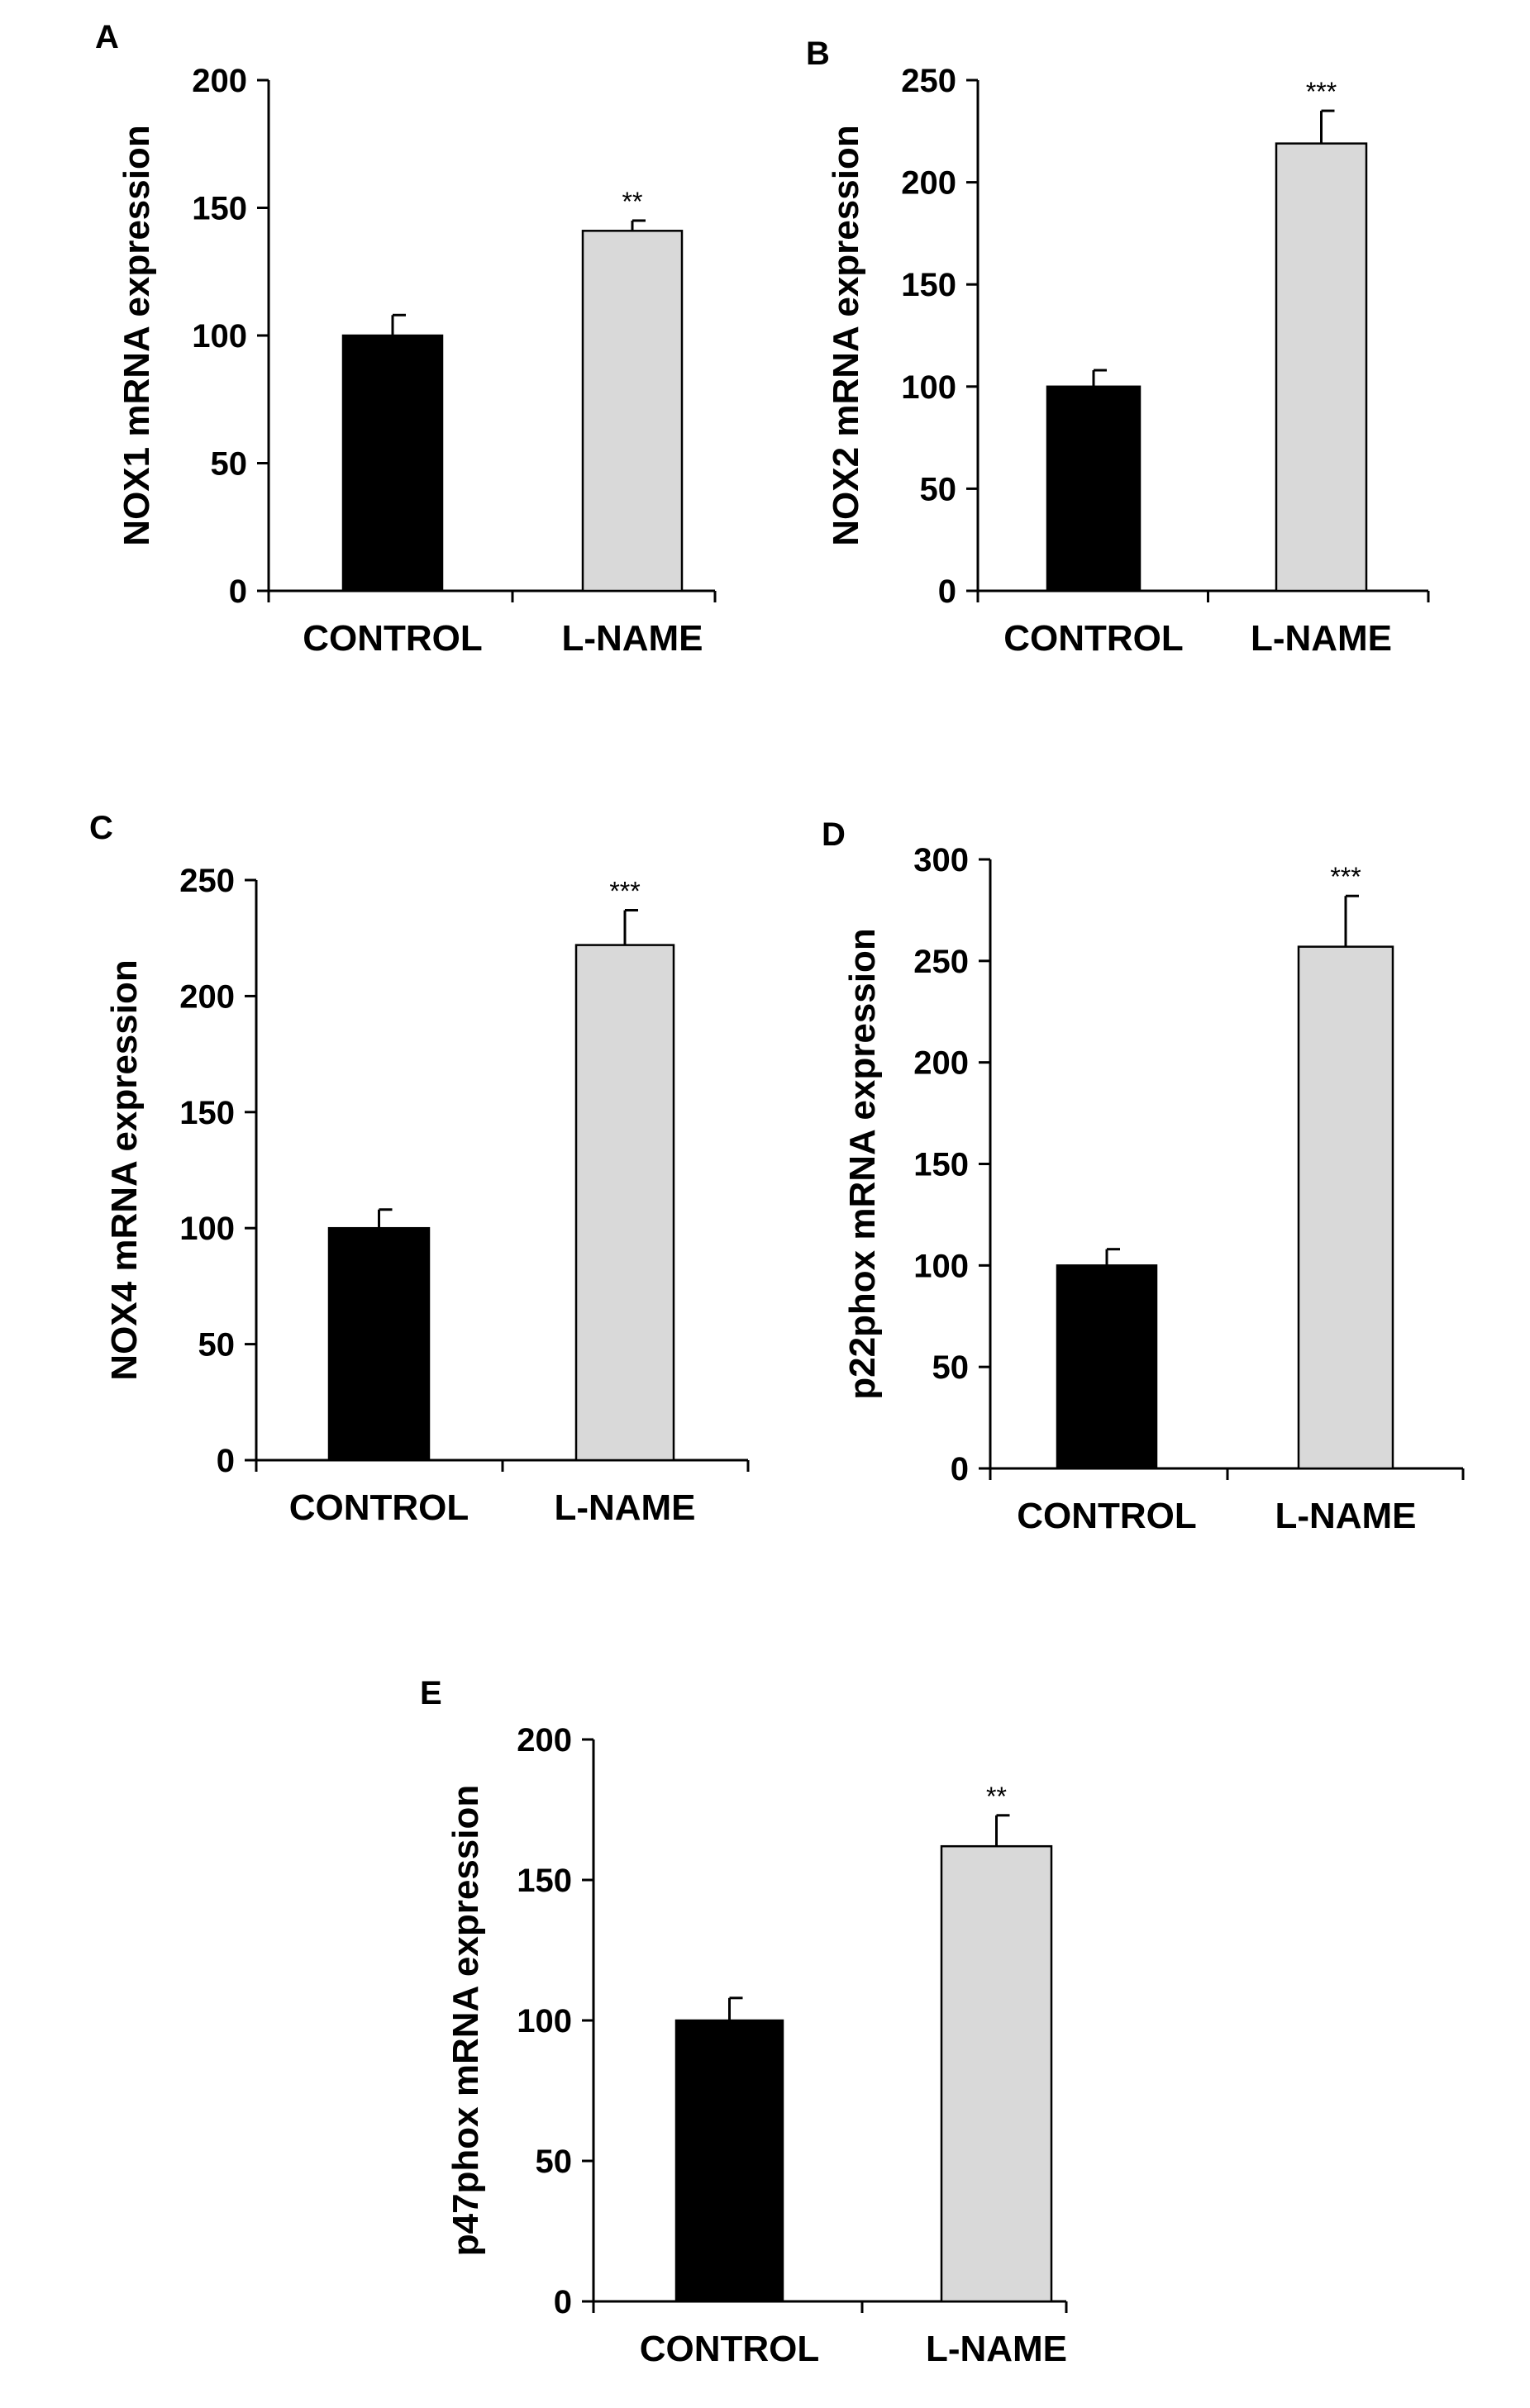 This screenshot has height=2408, width=1530. What do you see at coordinates (1094, 488) in the screenshot?
I see `panel-b-bar-control` at bounding box center [1094, 488].